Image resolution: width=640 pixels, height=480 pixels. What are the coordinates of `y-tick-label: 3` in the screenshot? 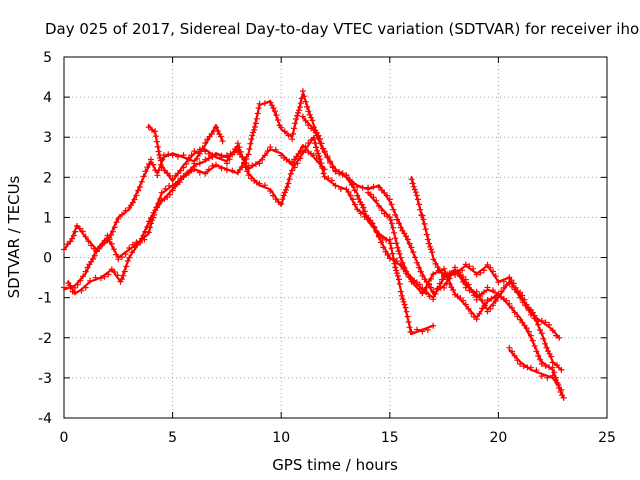 It's located at (47, 138).